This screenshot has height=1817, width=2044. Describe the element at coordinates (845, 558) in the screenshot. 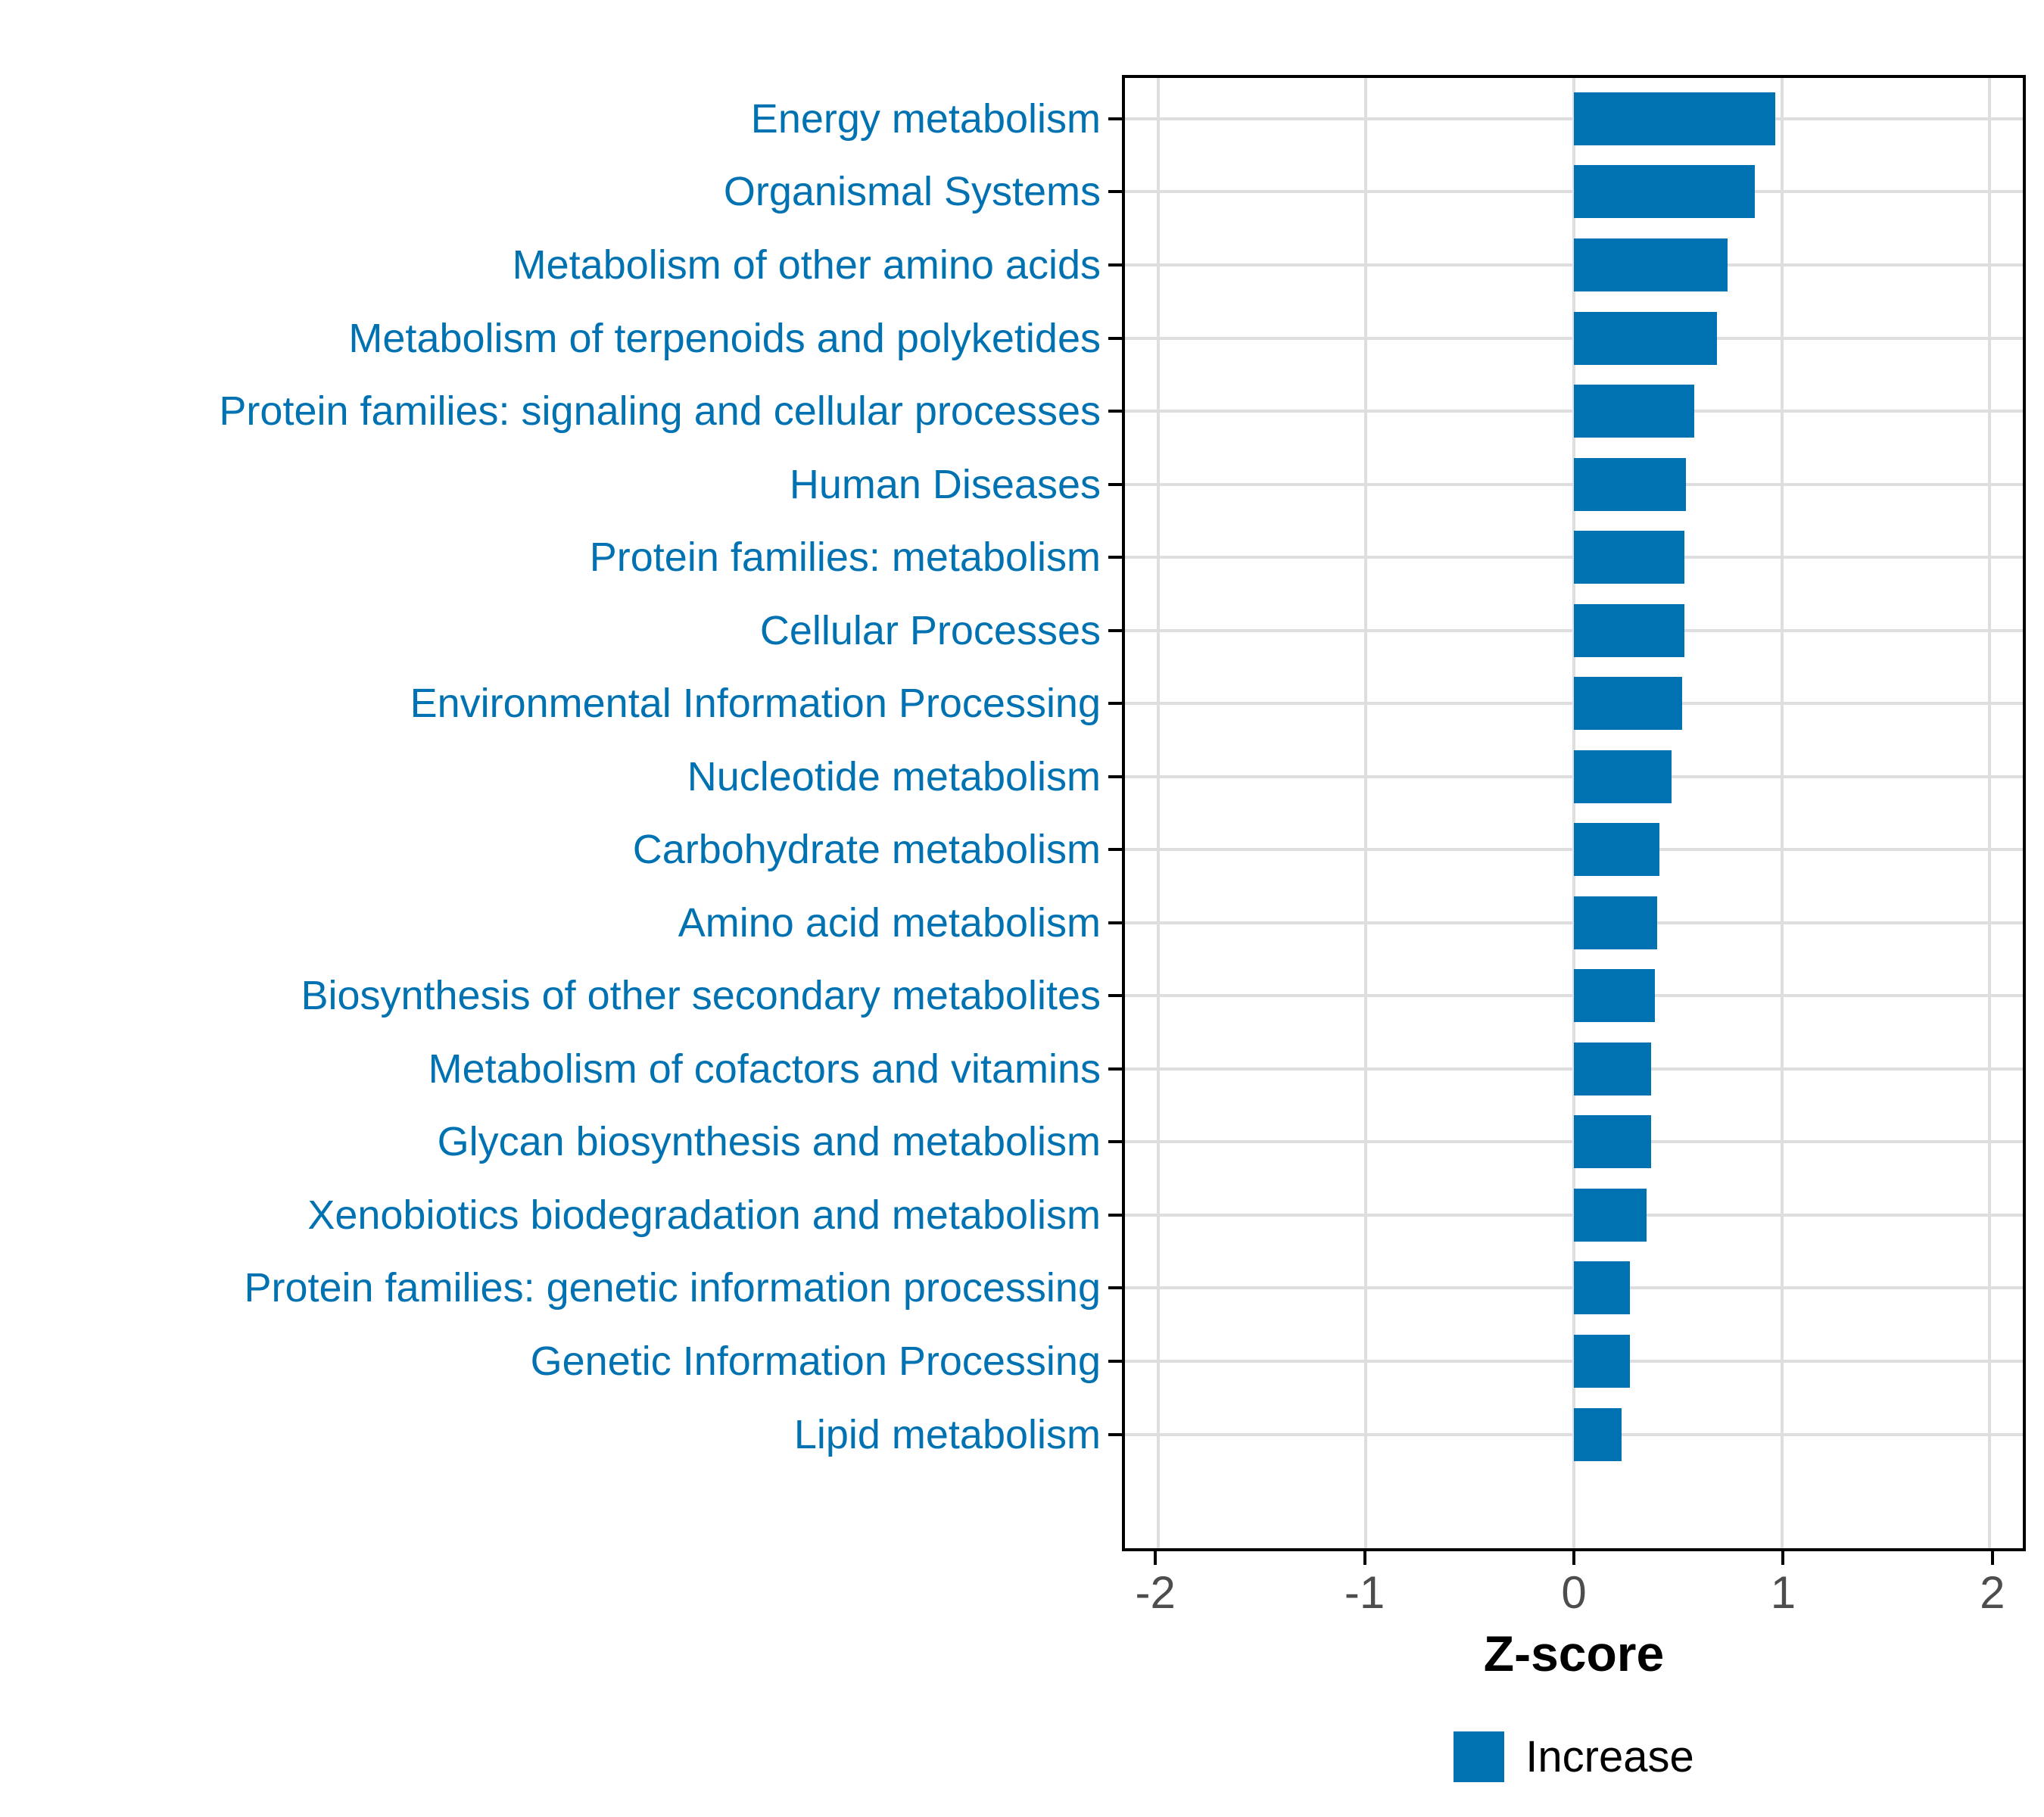

I see `y-tick-label: Protein families: metabolism` at that location.